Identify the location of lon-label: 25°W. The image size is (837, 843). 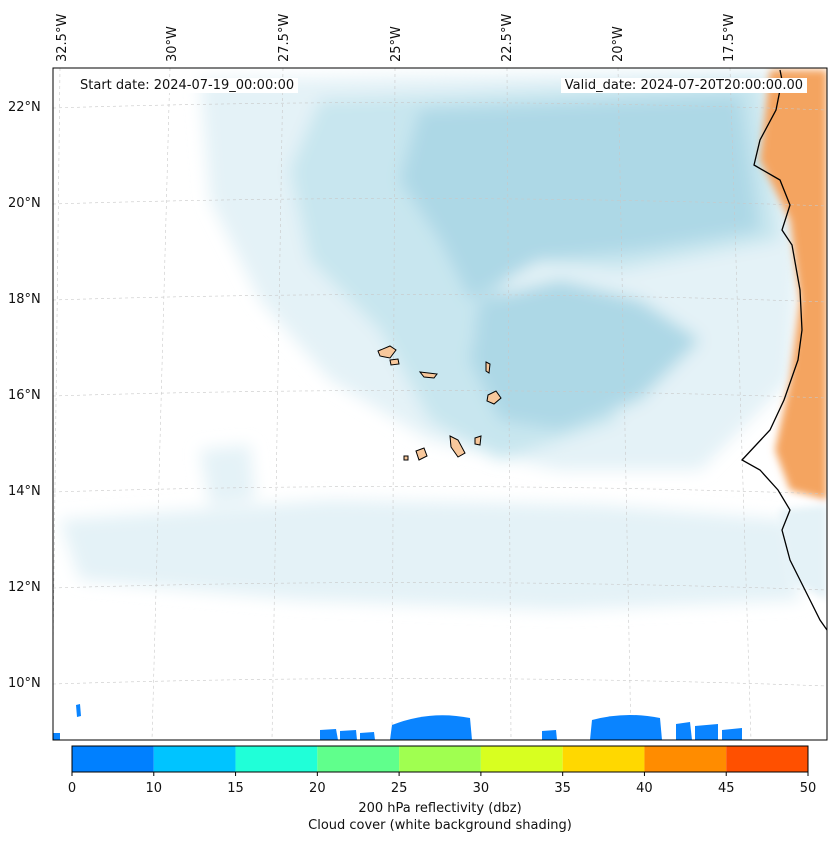
(396, 44).